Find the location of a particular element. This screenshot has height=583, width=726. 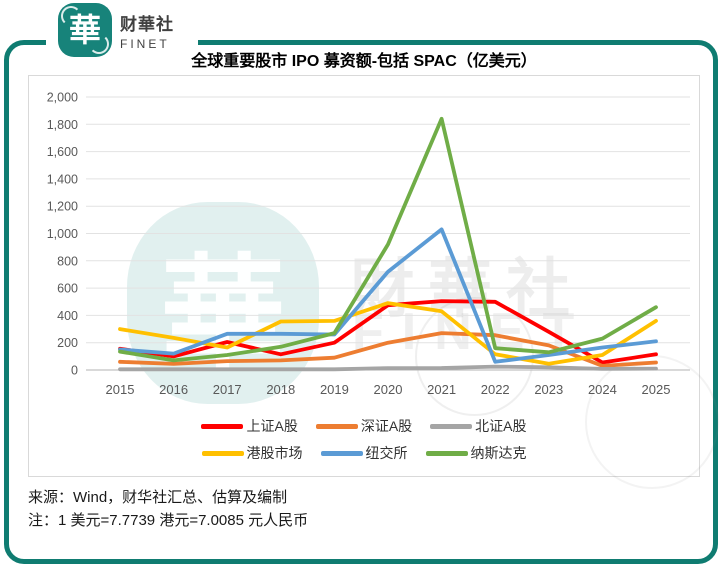

legend-label: 港股市场 is located at coordinates (274, 453).